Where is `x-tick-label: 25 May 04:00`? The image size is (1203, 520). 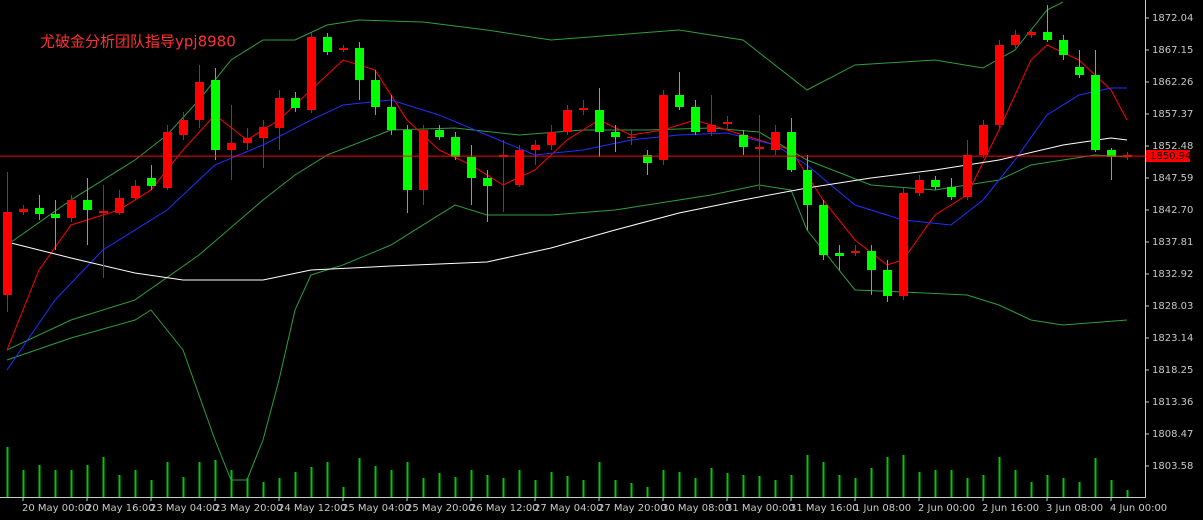
x-tick-label: 25 May 04:00 is located at coordinates (376, 508).